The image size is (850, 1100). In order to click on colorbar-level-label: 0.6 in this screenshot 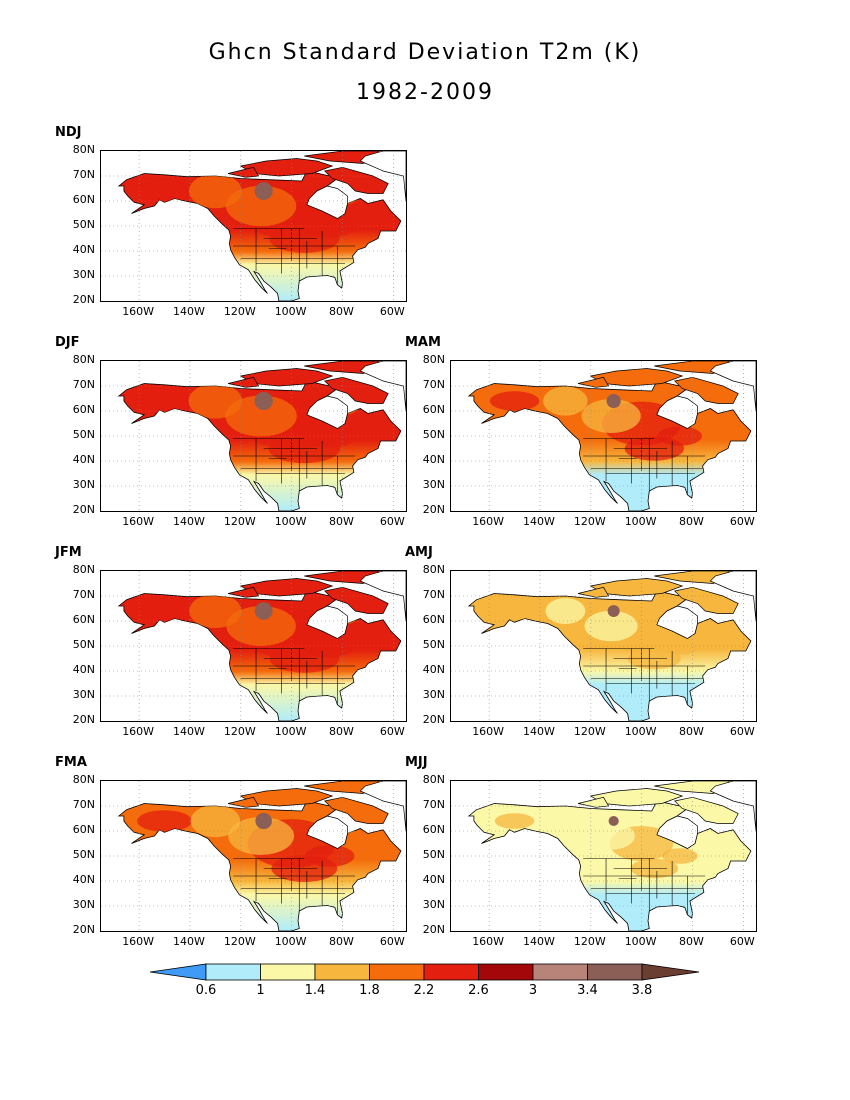, I will do `click(206, 990)`.